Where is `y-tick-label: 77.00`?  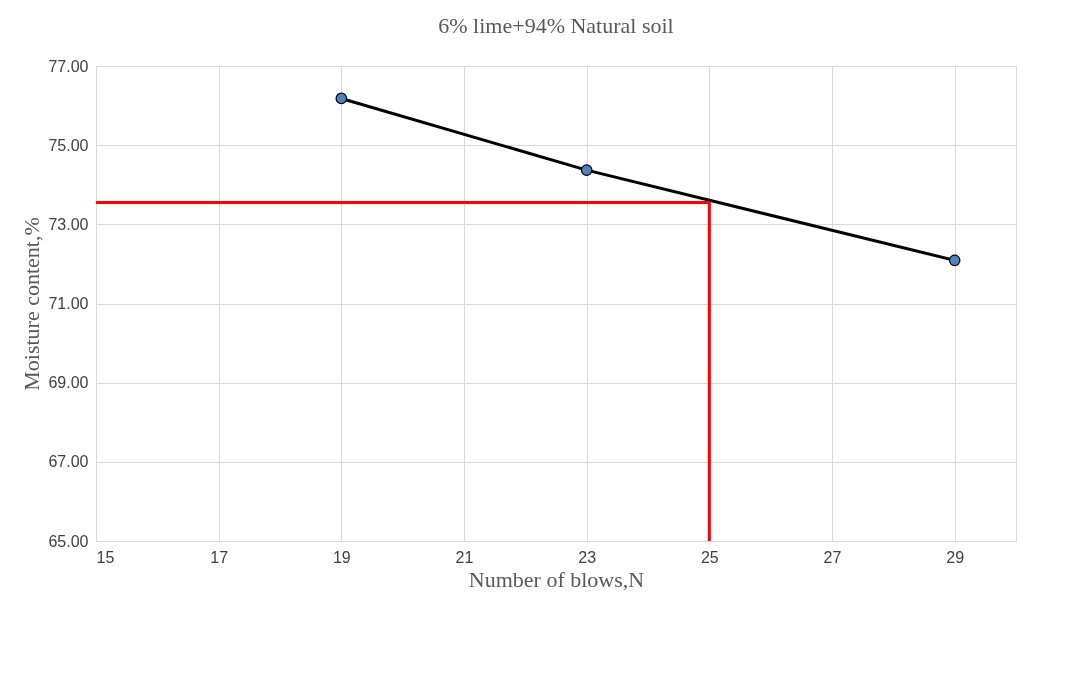
y-tick-label: 77.00 is located at coordinates (68, 66).